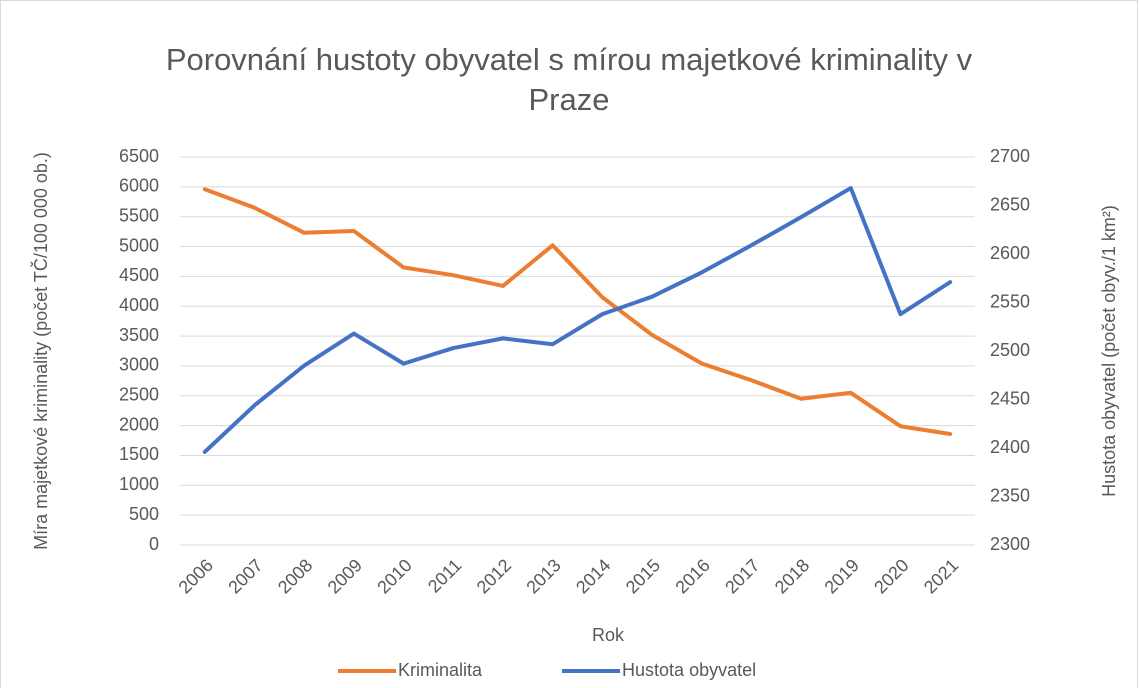 The image size is (1139, 688). What do you see at coordinates (1109, 351) in the screenshot?
I see `y2-axis-title: Hustota obyvatel (počet obyv./1 km²)` at bounding box center [1109, 351].